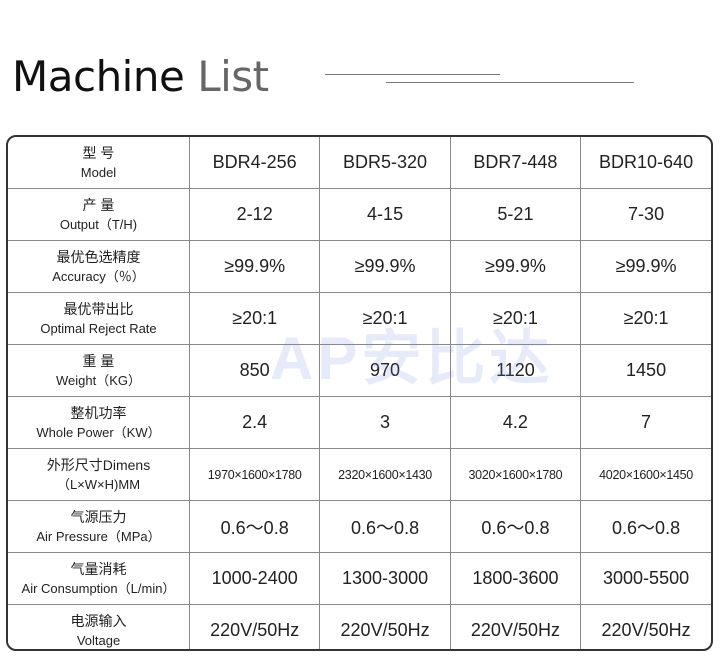 This screenshot has width=720, height=657. I want to click on table-cell: 1970×1600×1780, so click(254, 474).